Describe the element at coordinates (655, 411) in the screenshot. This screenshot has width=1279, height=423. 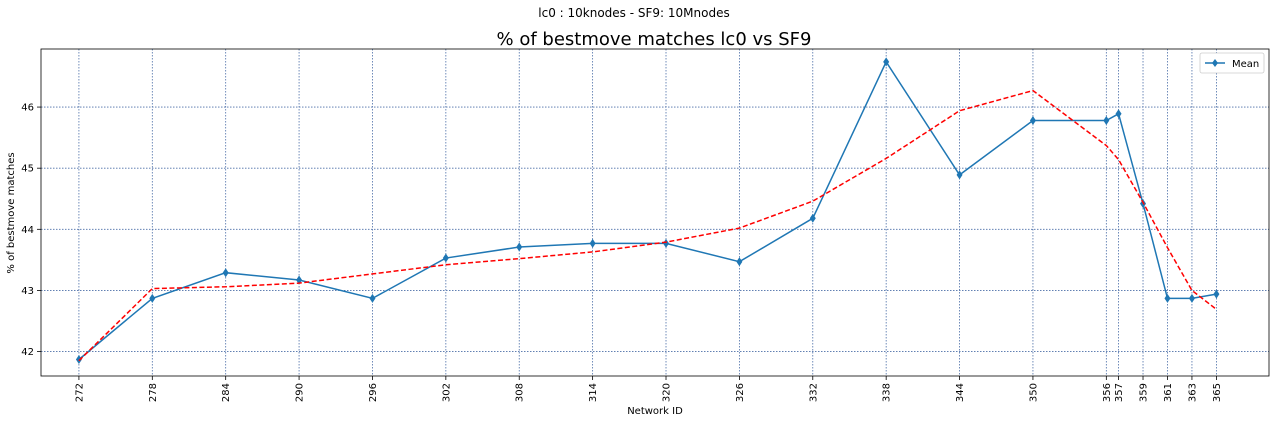
I see `x-axis-label: Network ID` at that location.